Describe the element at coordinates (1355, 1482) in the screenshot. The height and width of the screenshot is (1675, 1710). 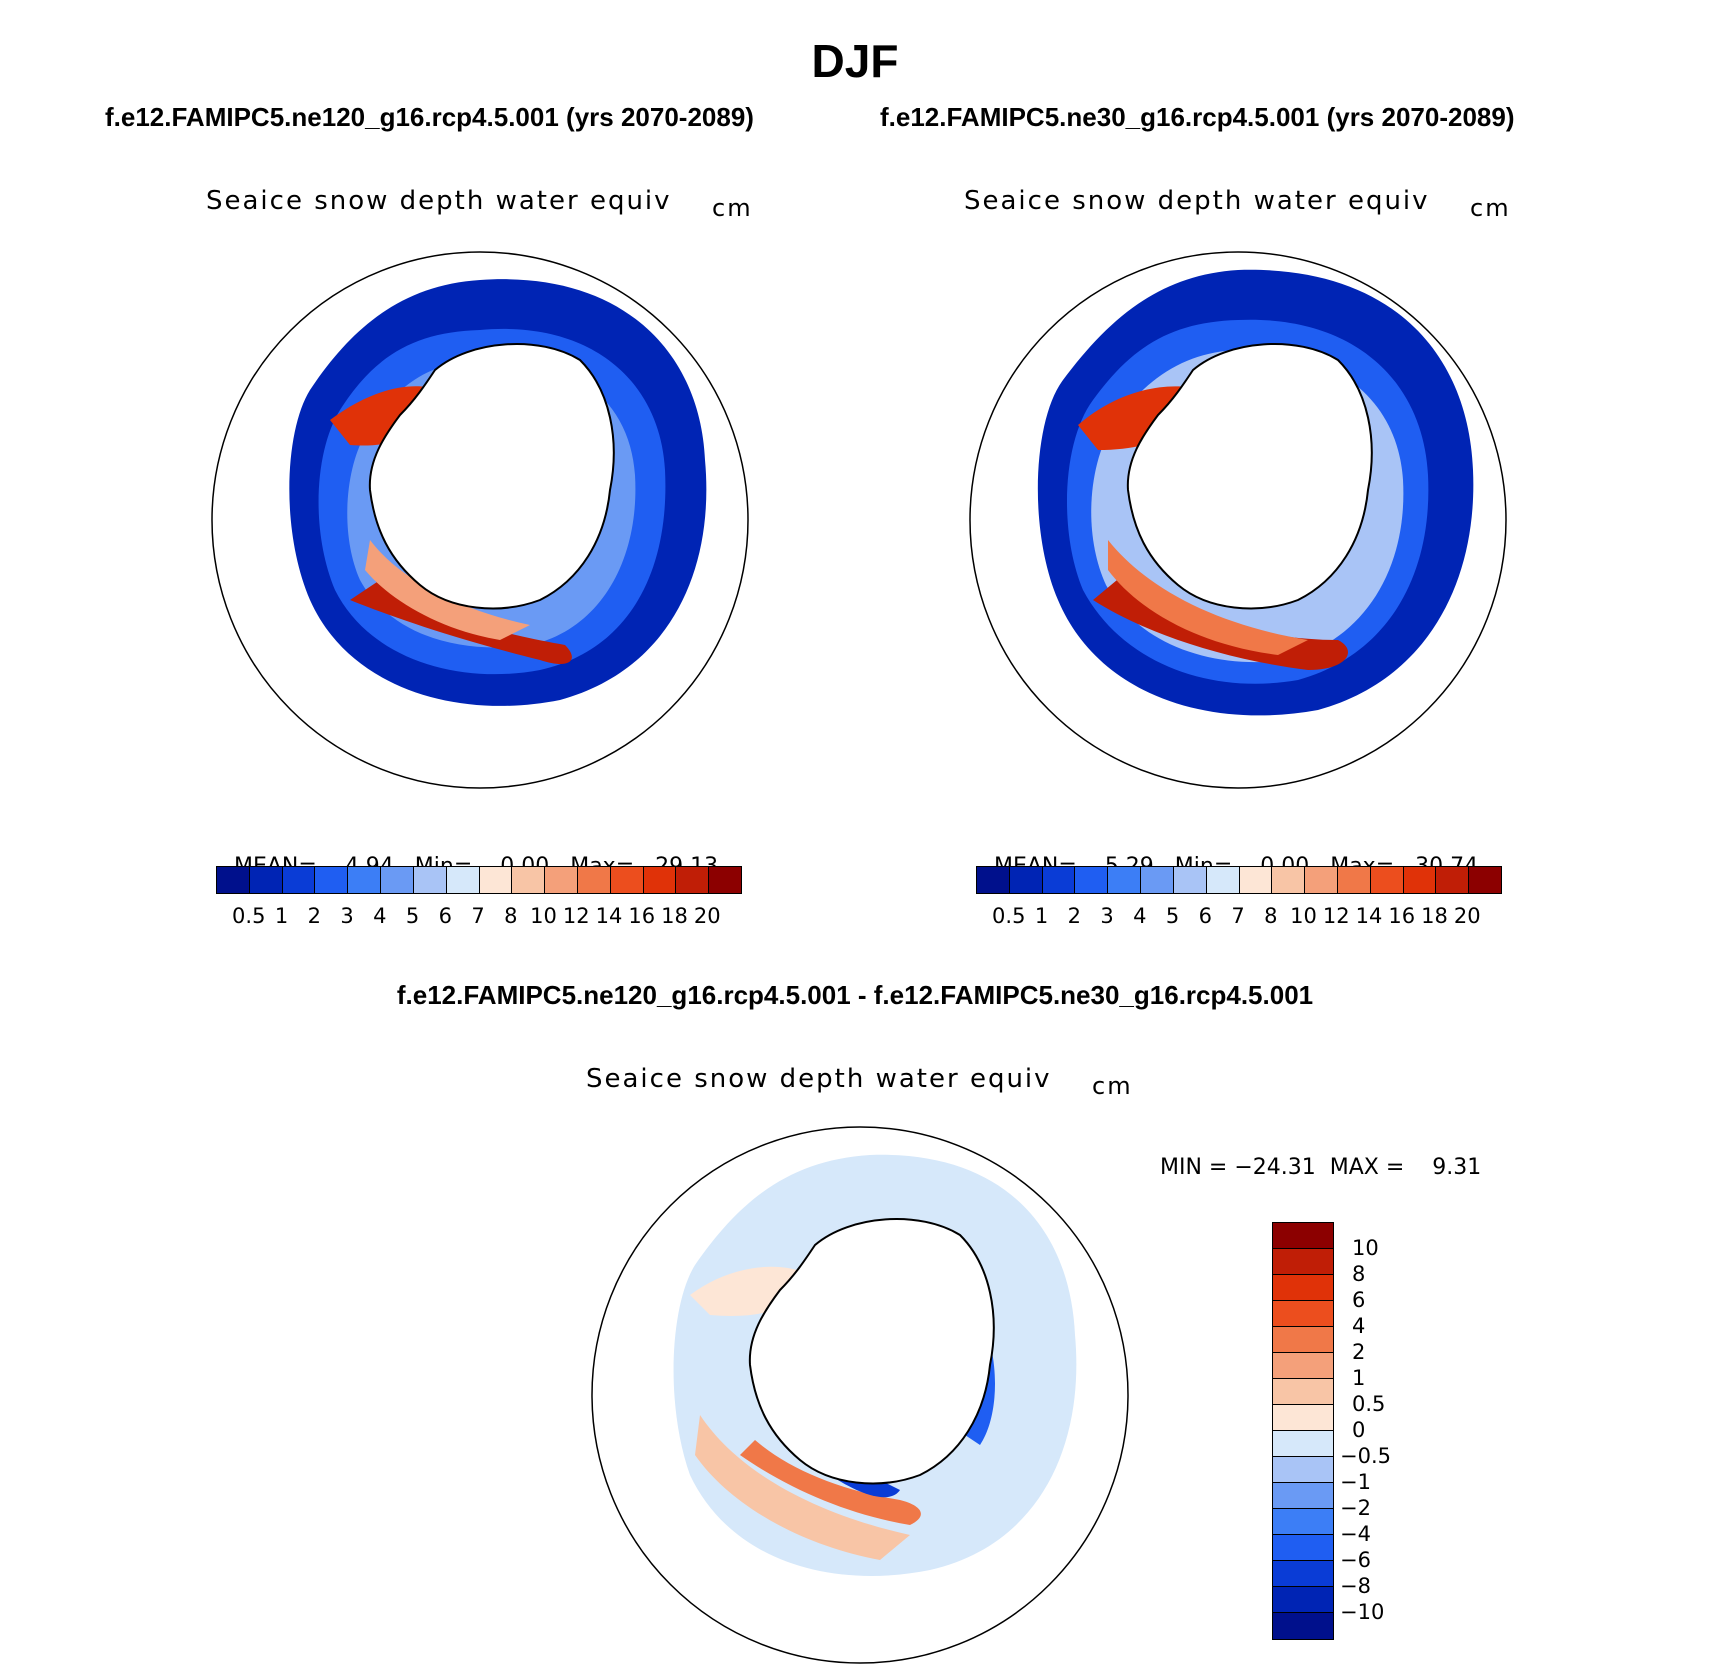
I see `panel3-colorbar-tick-label: −1` at that location.